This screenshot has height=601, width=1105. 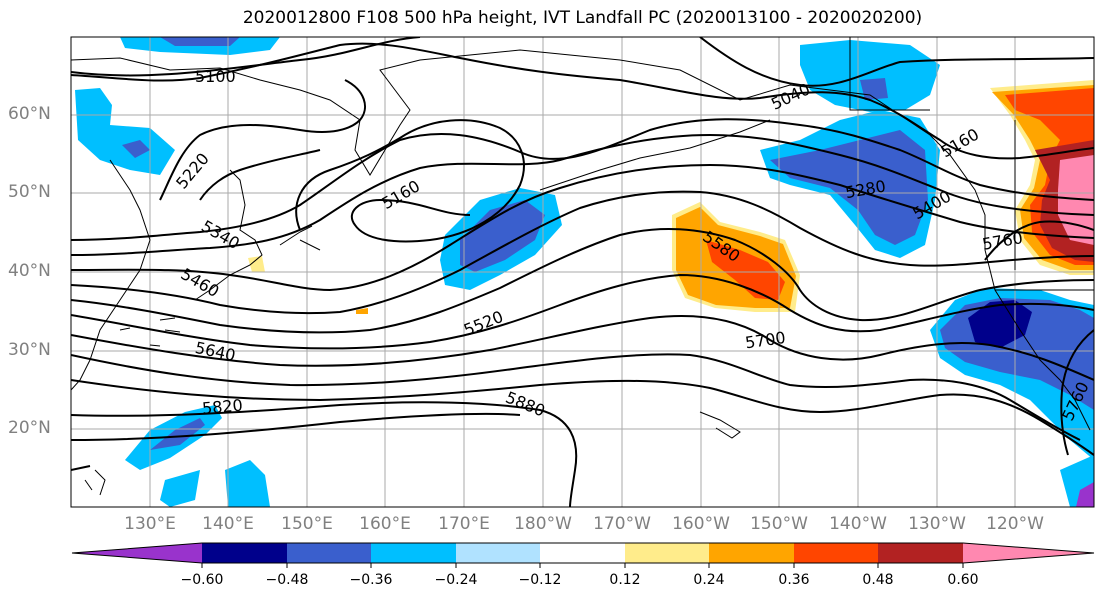 What do you see at coordinates (29, 428) in the screenshot?
I see `lat-label-20n: 20°N` at bounding box center [29, 428].